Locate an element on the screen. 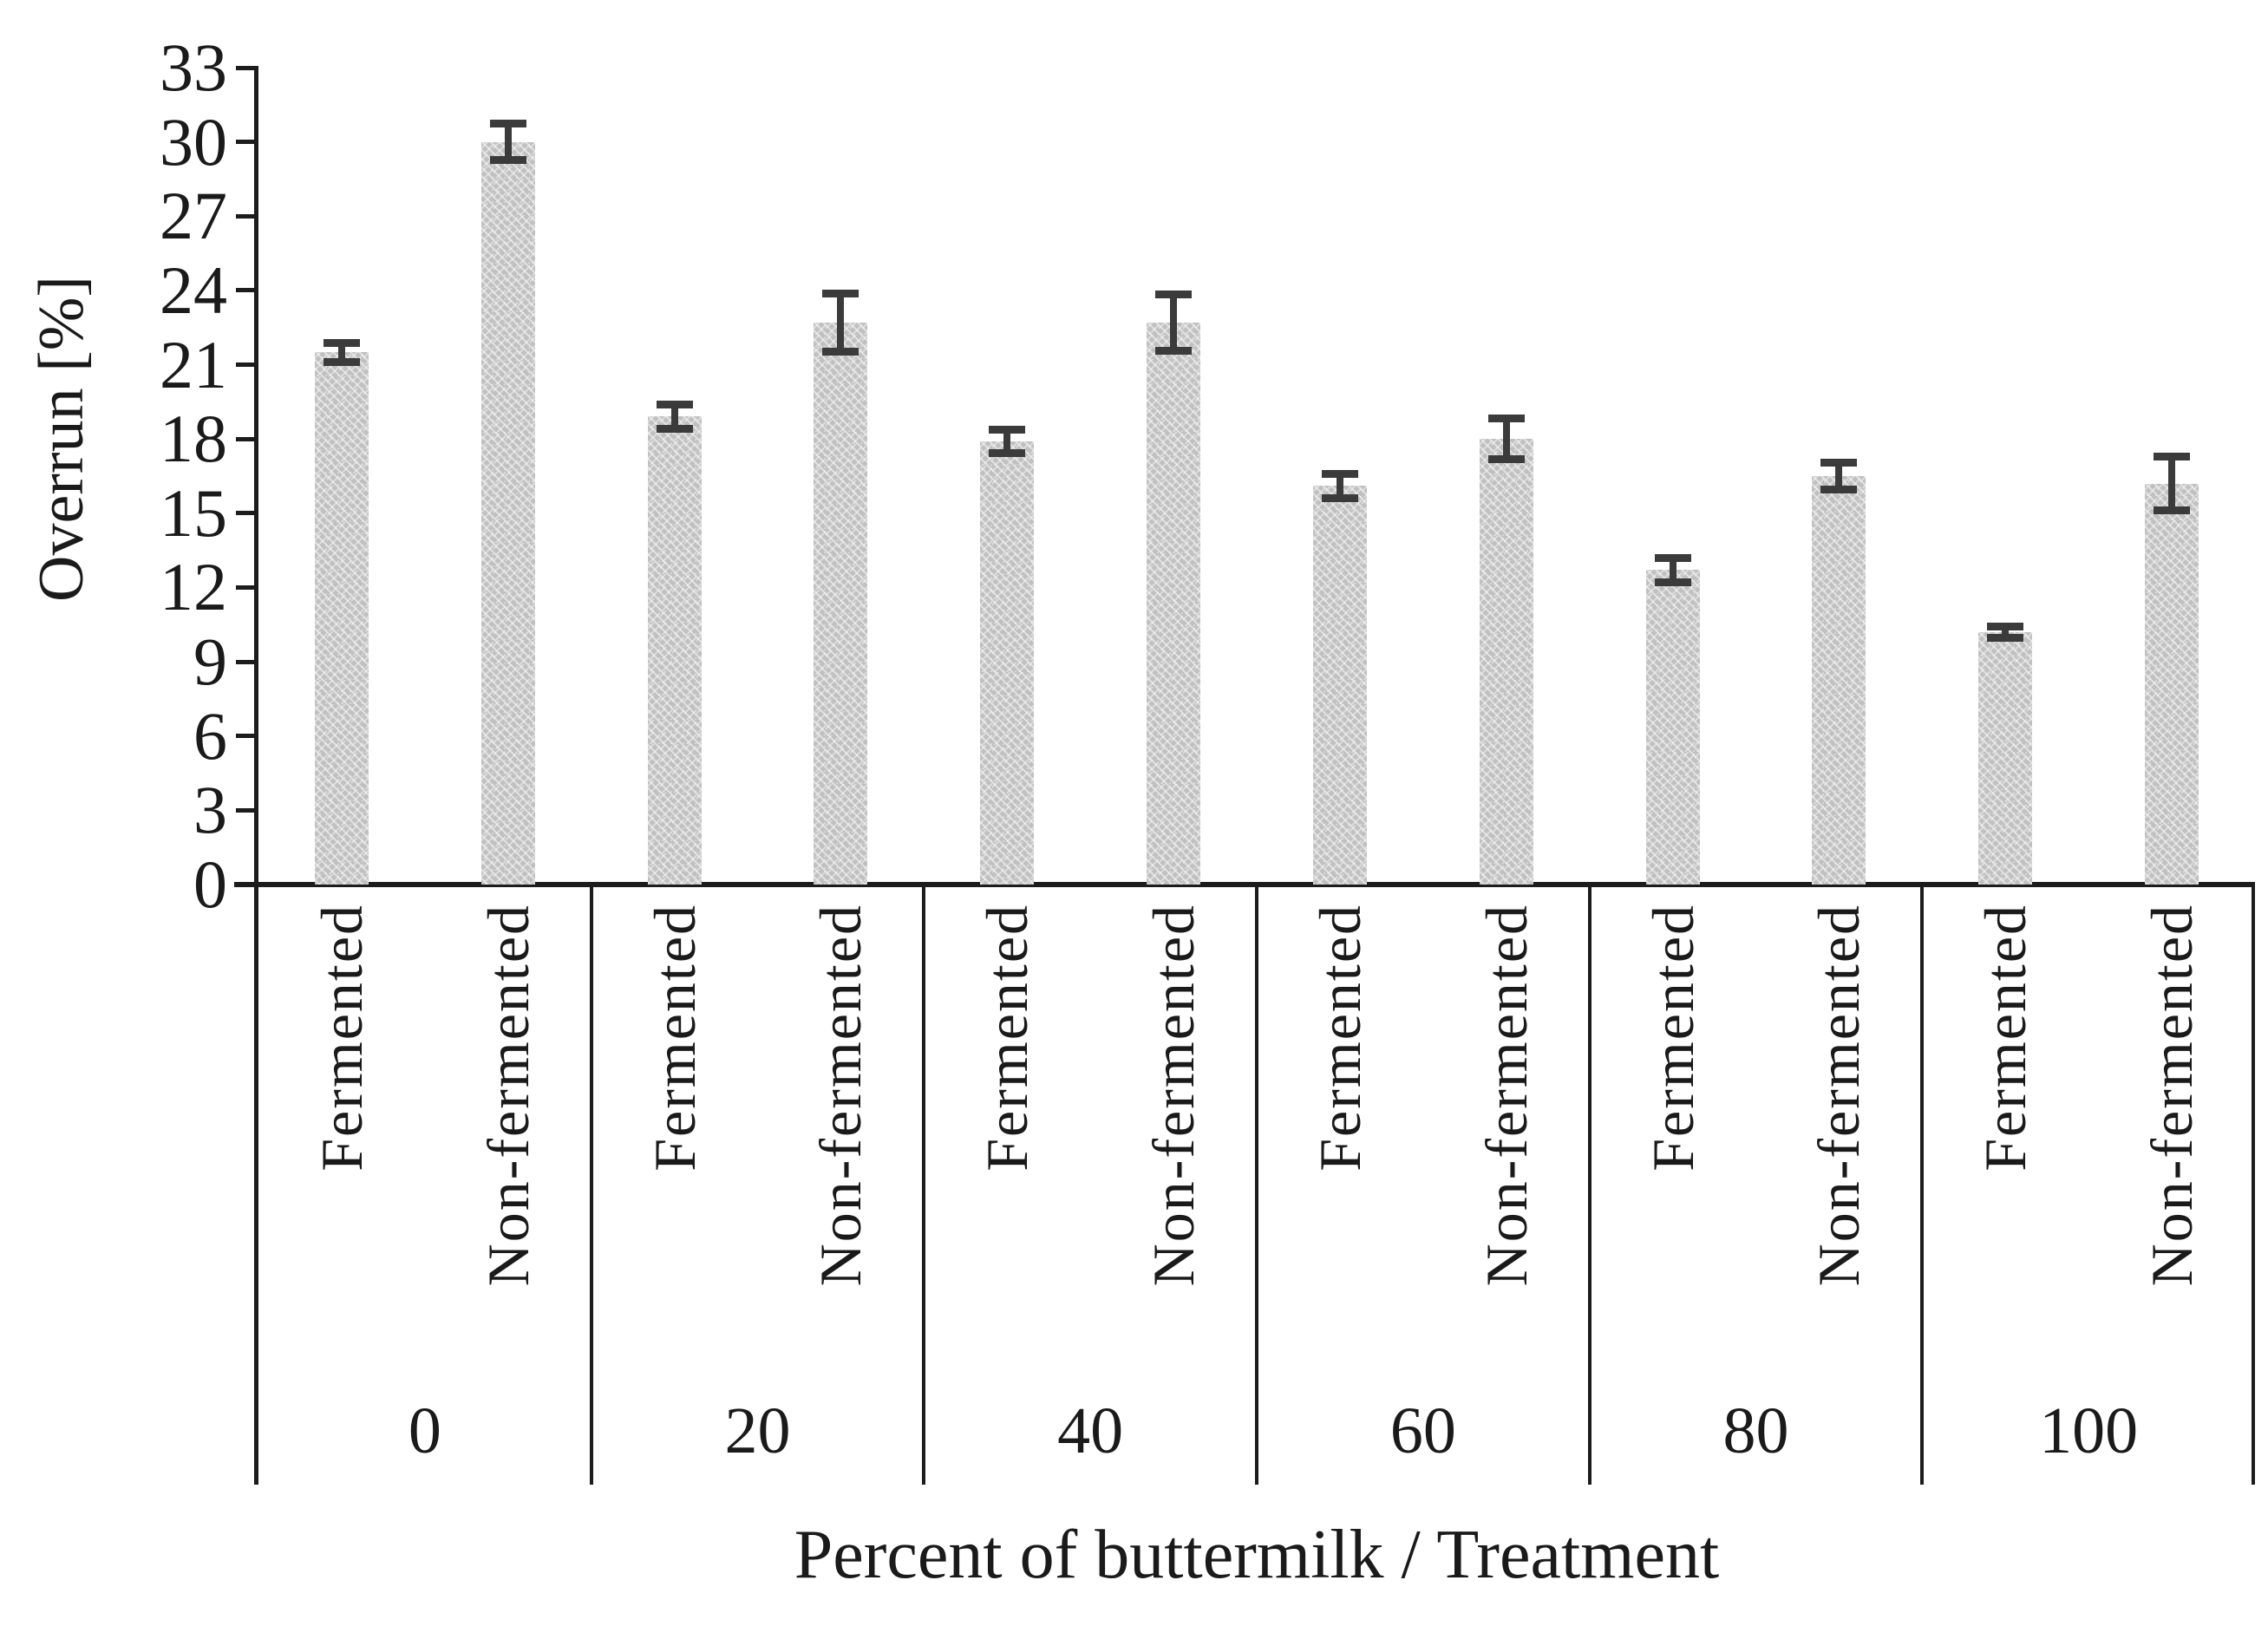  group-label: 40 is located at coordinates (1090, 1430).